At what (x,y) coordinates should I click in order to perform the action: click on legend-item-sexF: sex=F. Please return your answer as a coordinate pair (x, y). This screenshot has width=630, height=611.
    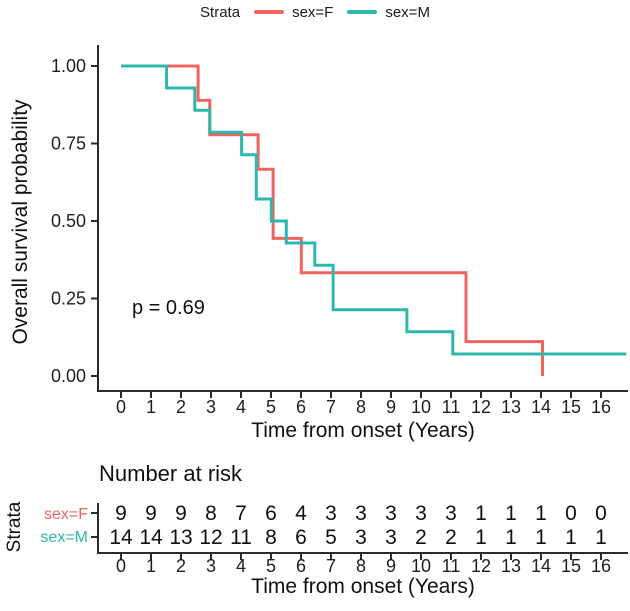
    Looking at the image, I should click on (293, 12).